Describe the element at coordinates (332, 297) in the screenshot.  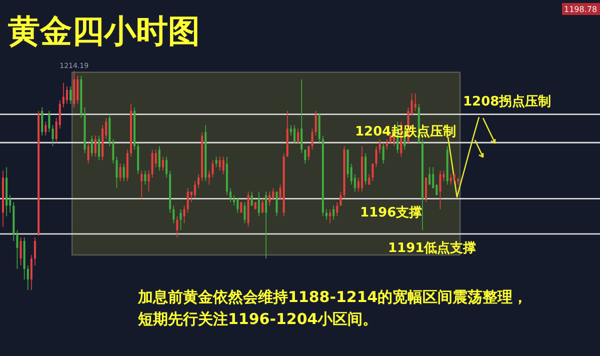
I see `annotation: 加息前黄金依然会维持1188-1214的宽幅区间震荡整理，` at that location.